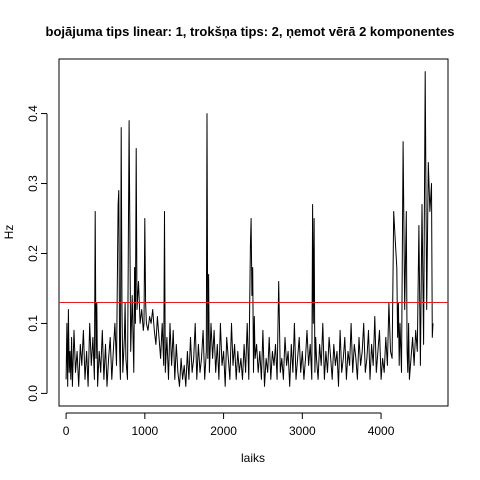 The width and height of the screenshot is (480, 480). Describe the element at coordinates (33, 183) in the screenshot. I see `y-tick-label: 0.3` at that location.